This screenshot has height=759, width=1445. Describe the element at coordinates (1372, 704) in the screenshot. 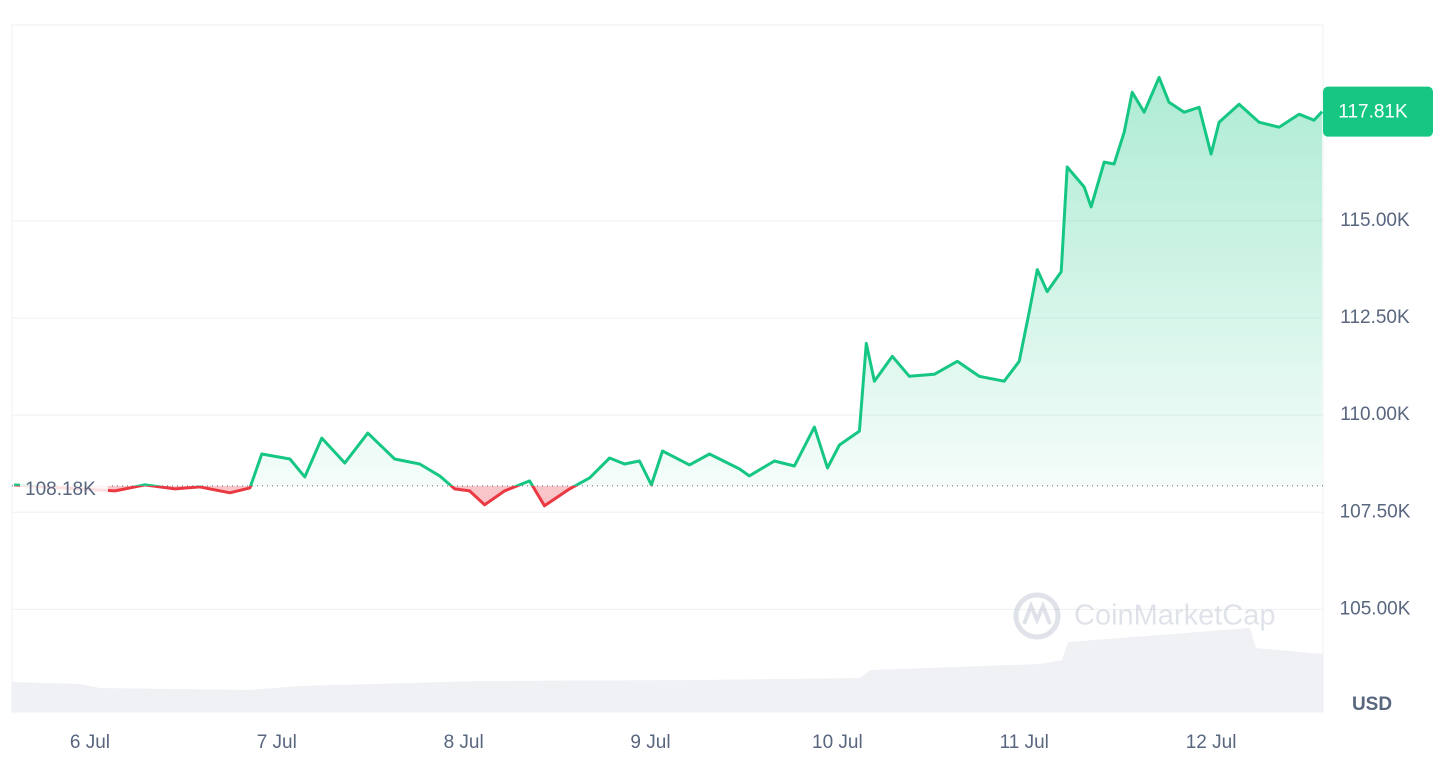

I see `currency-label: USD` at that location.